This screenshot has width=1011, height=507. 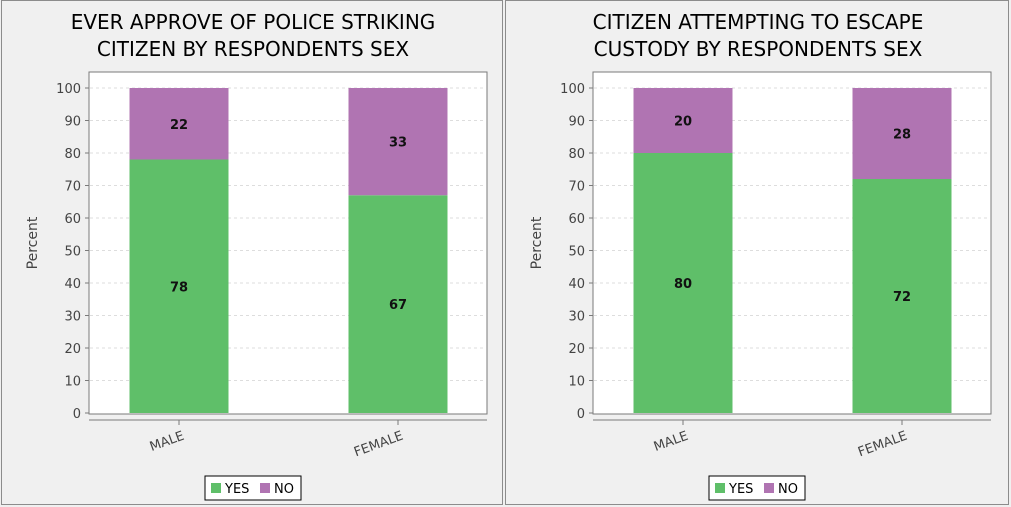 I want to click on data-label-yes-male: 78, so click(x=179, y=287).